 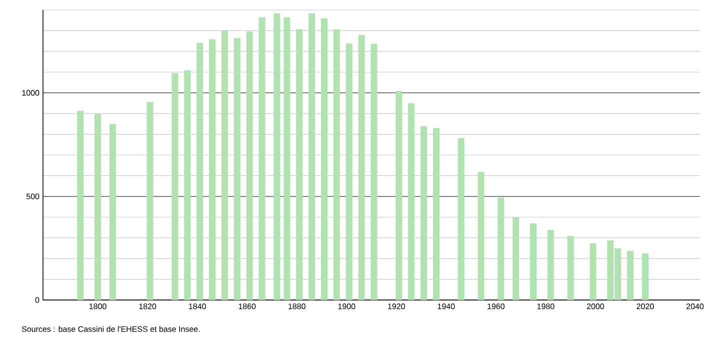 What do you see at coordinates (496, 307) in the screenshot?
I see `x-tick-label: 1960` at bounding box center [496, 307].